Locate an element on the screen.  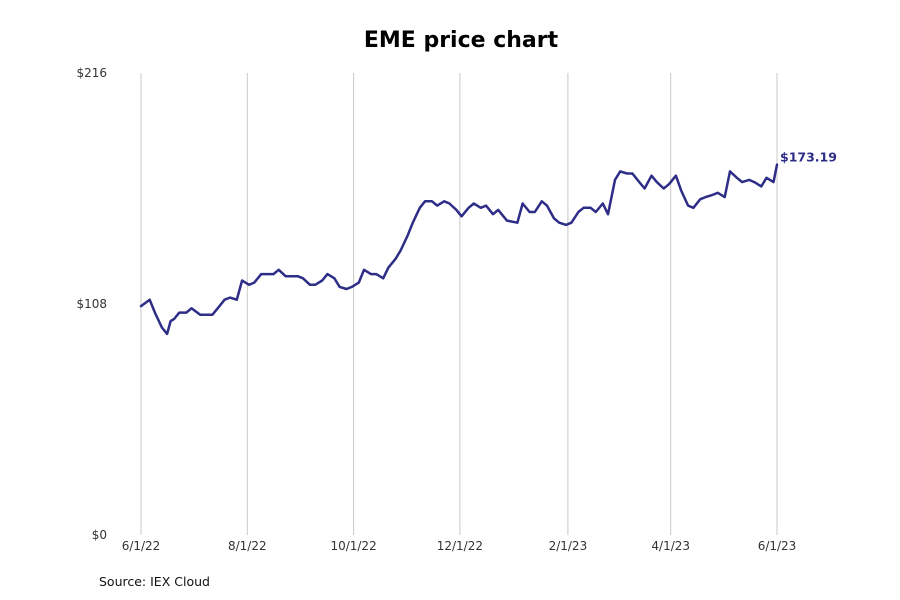
source-note: Source: IEX Cloud is located at coordinates (154, 581).